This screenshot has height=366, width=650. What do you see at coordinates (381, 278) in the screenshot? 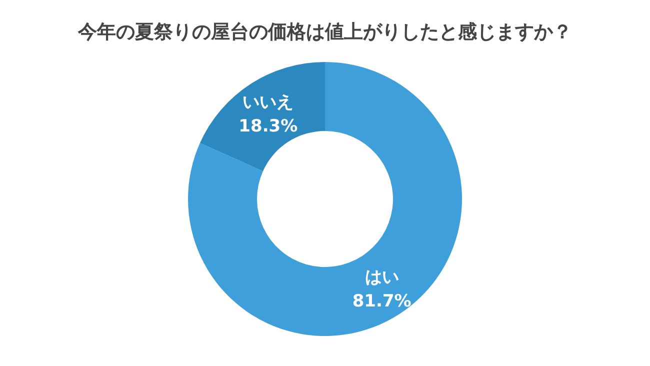
I see `slice-label: はい` at bounding box center [381, 278].